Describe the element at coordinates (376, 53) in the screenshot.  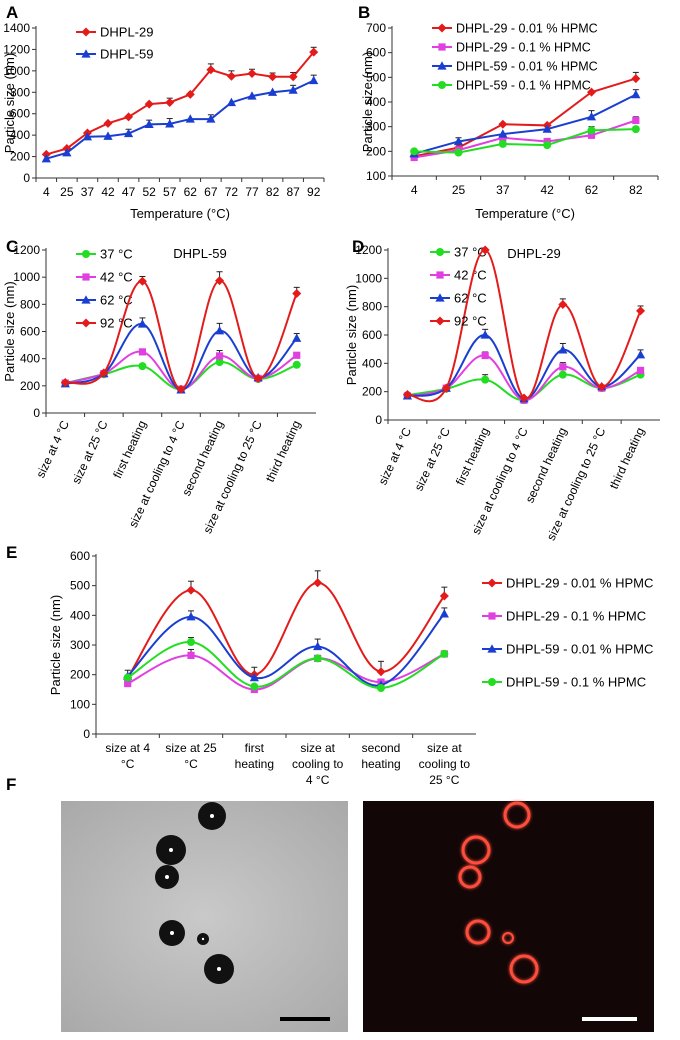
I see `y-tick-label: 600` at that location.